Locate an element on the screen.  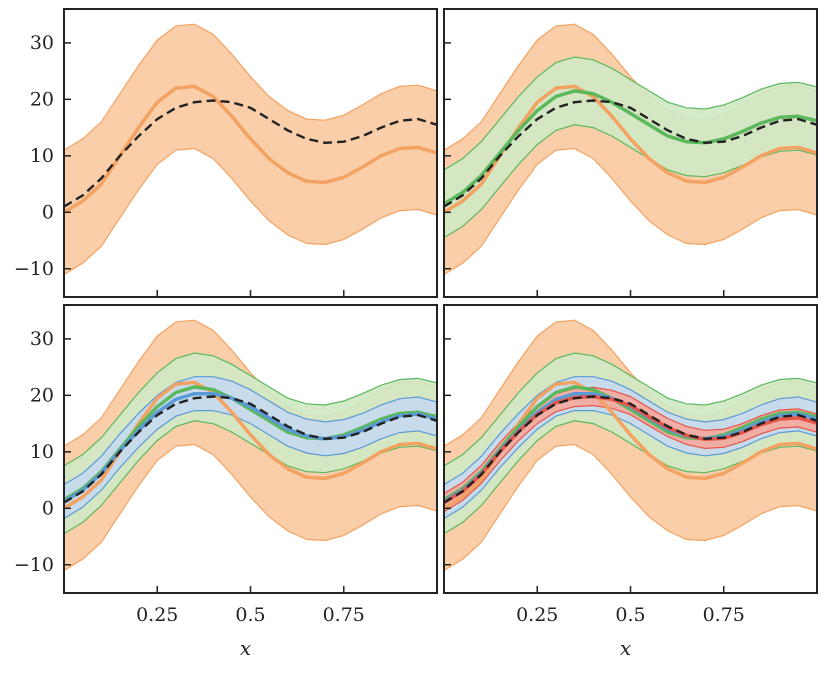
green-mean-line is located at coordinates (630, 147).